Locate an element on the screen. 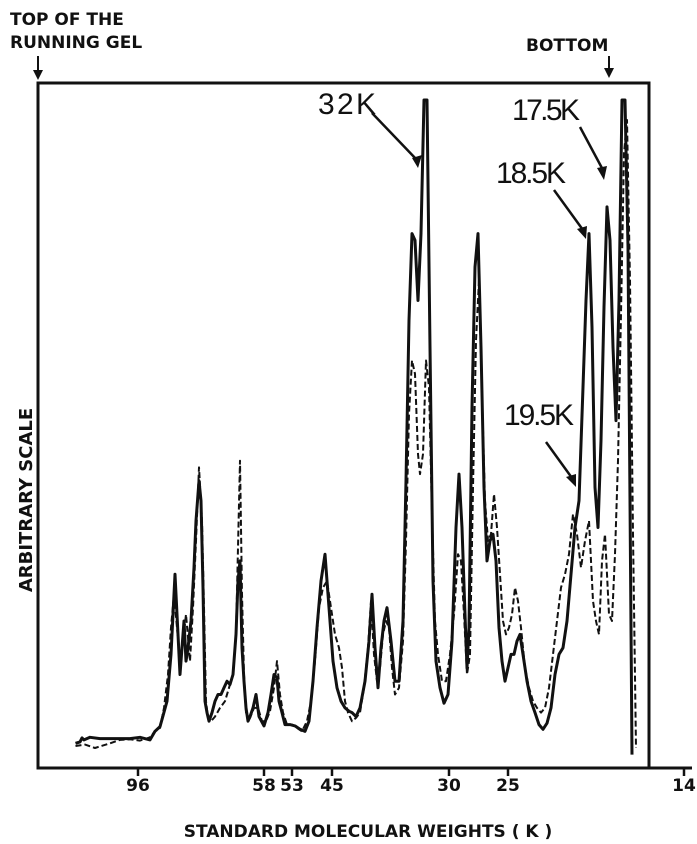  top-of-running-gel-label-line2: RUNNING GEL is located at coordinates (76, 43).